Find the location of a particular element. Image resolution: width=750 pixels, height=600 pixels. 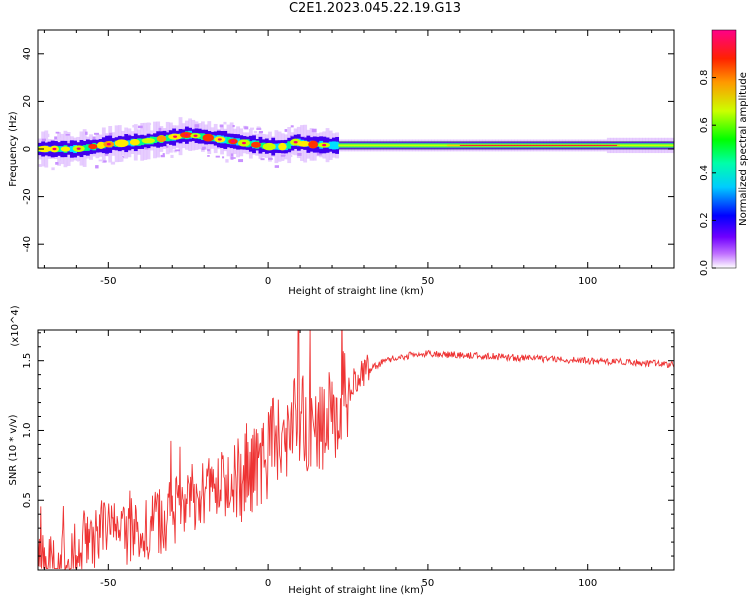

spectrogram-x-tick-label: 50 is located at coordinates (428, 281).